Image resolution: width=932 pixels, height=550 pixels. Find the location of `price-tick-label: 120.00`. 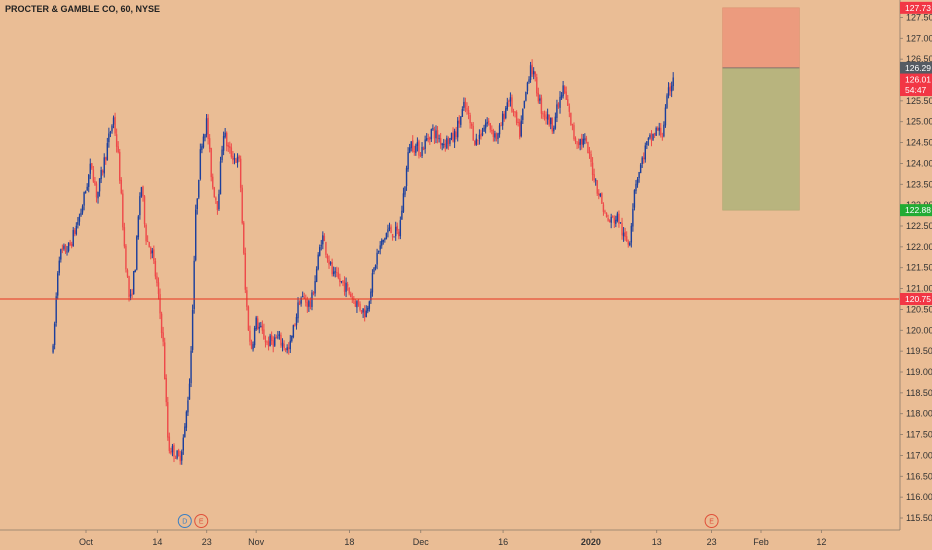

price-tick-label: 120.00 is located at coordinates (919, 330).